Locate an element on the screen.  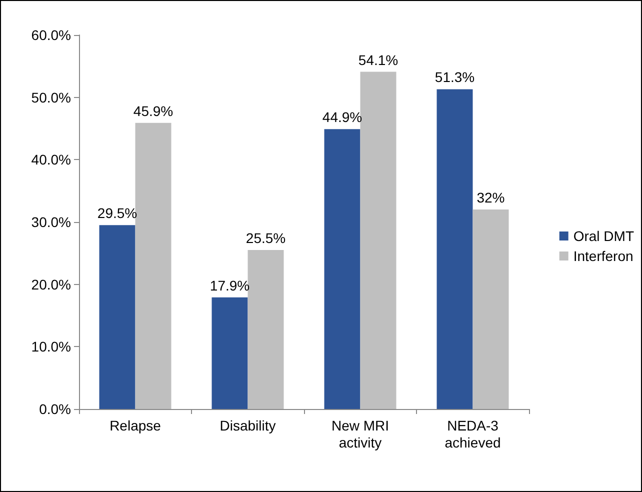
y-tick-label: 40.0% is located at coordinates (51, 160).